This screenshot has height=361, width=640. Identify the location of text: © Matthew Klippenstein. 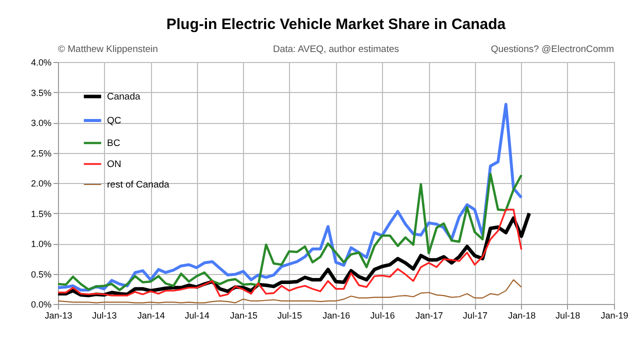
(108, 49).